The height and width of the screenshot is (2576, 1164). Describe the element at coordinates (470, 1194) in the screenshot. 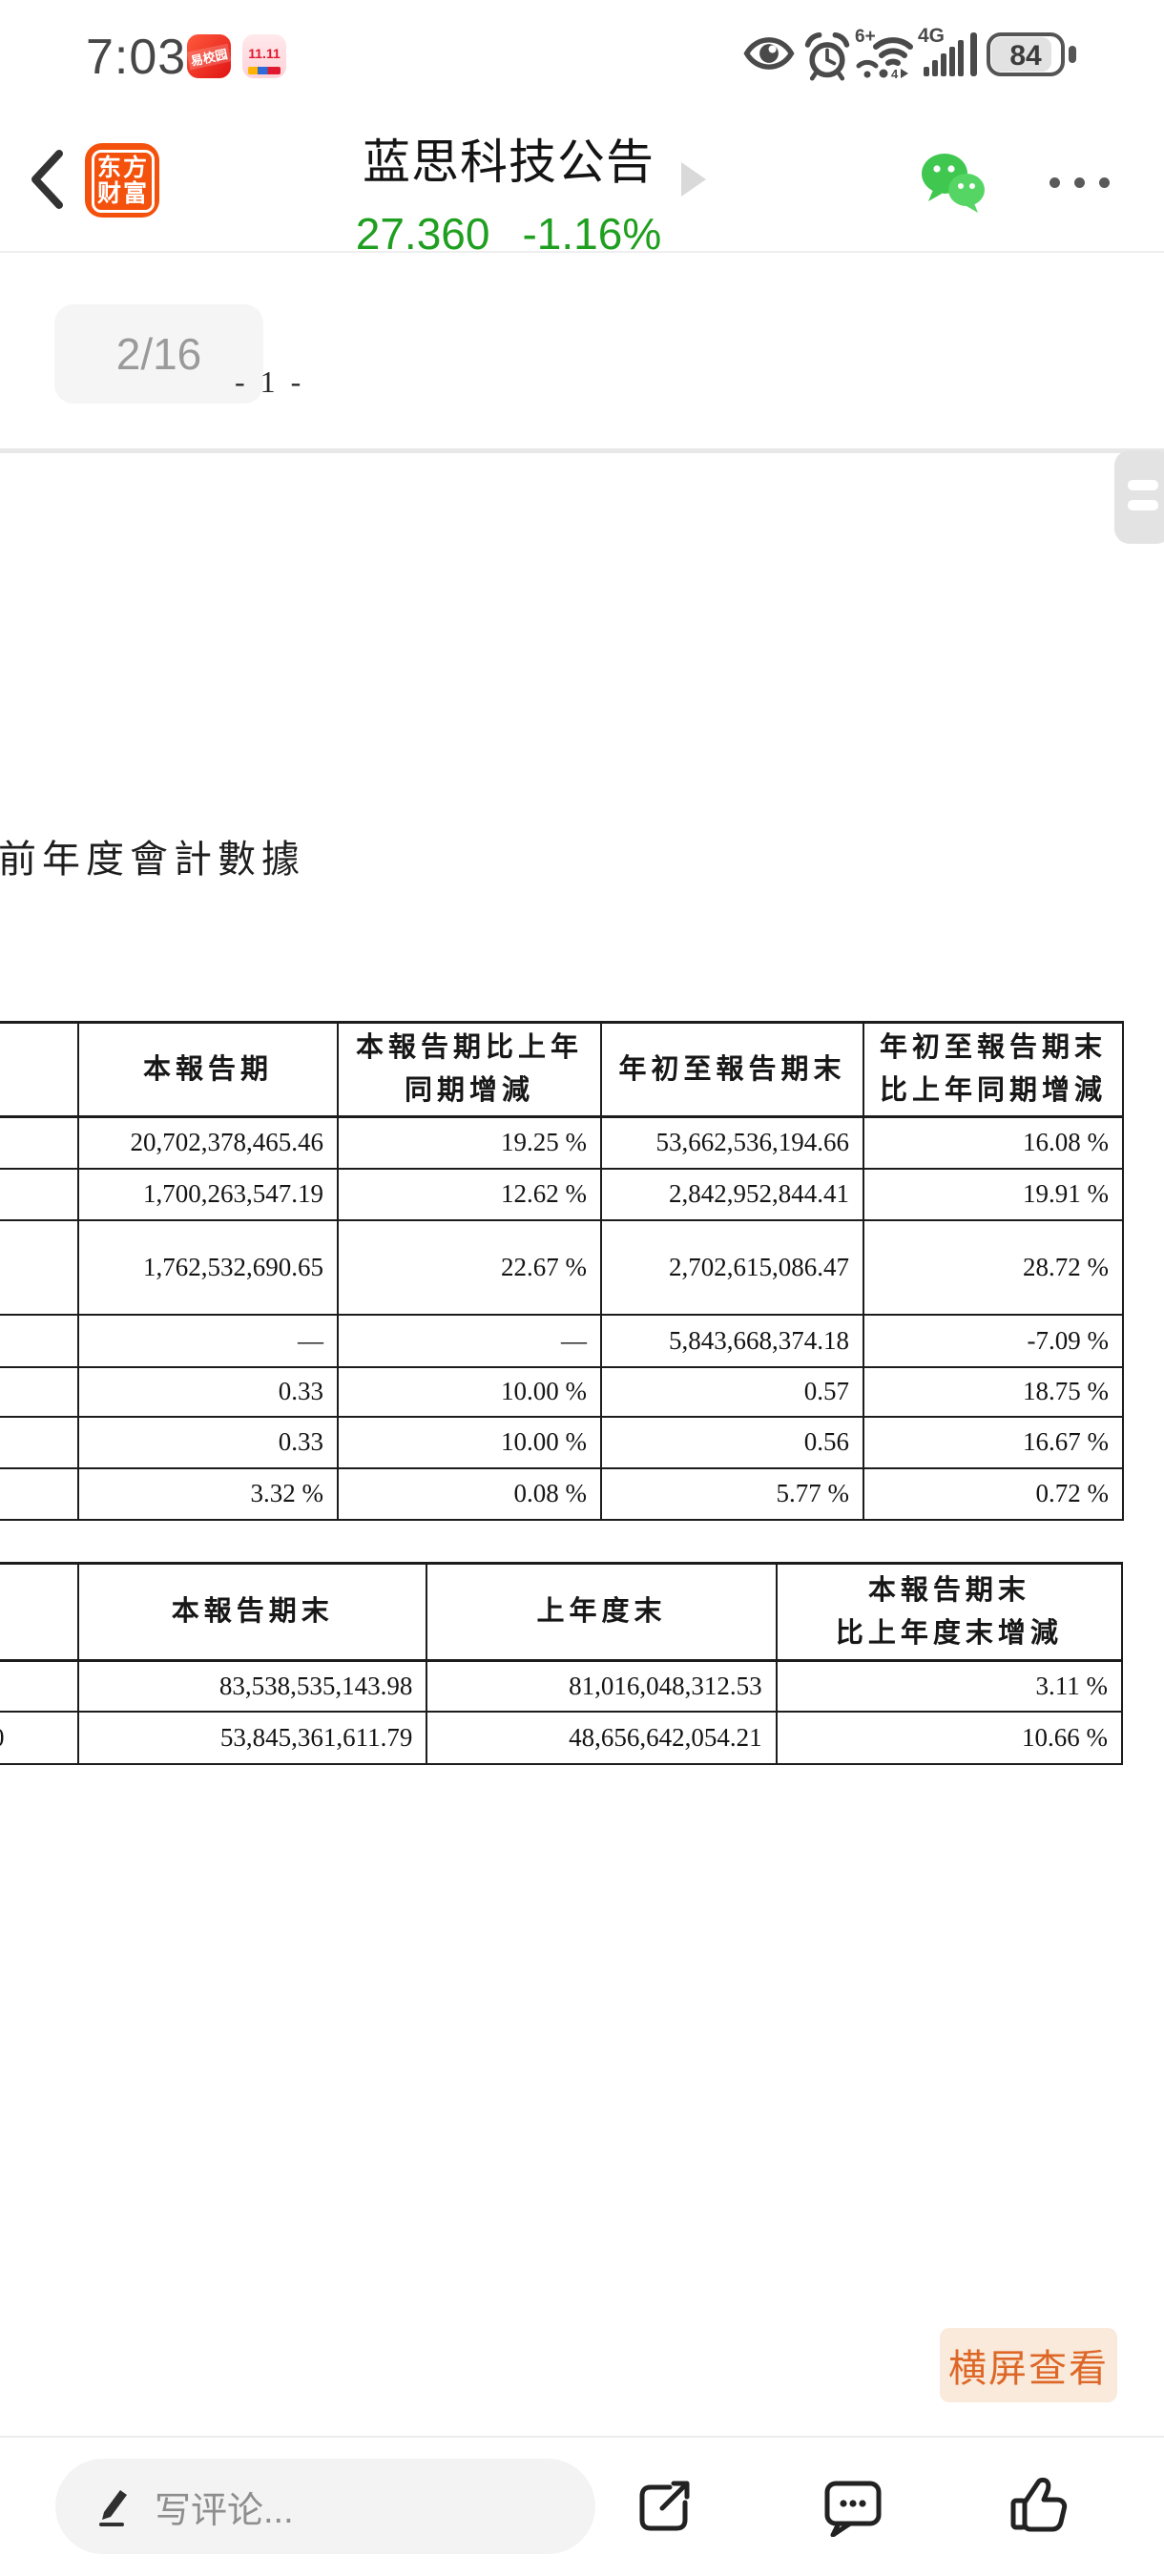

I see `table-cell: 12.62 %` at that location.